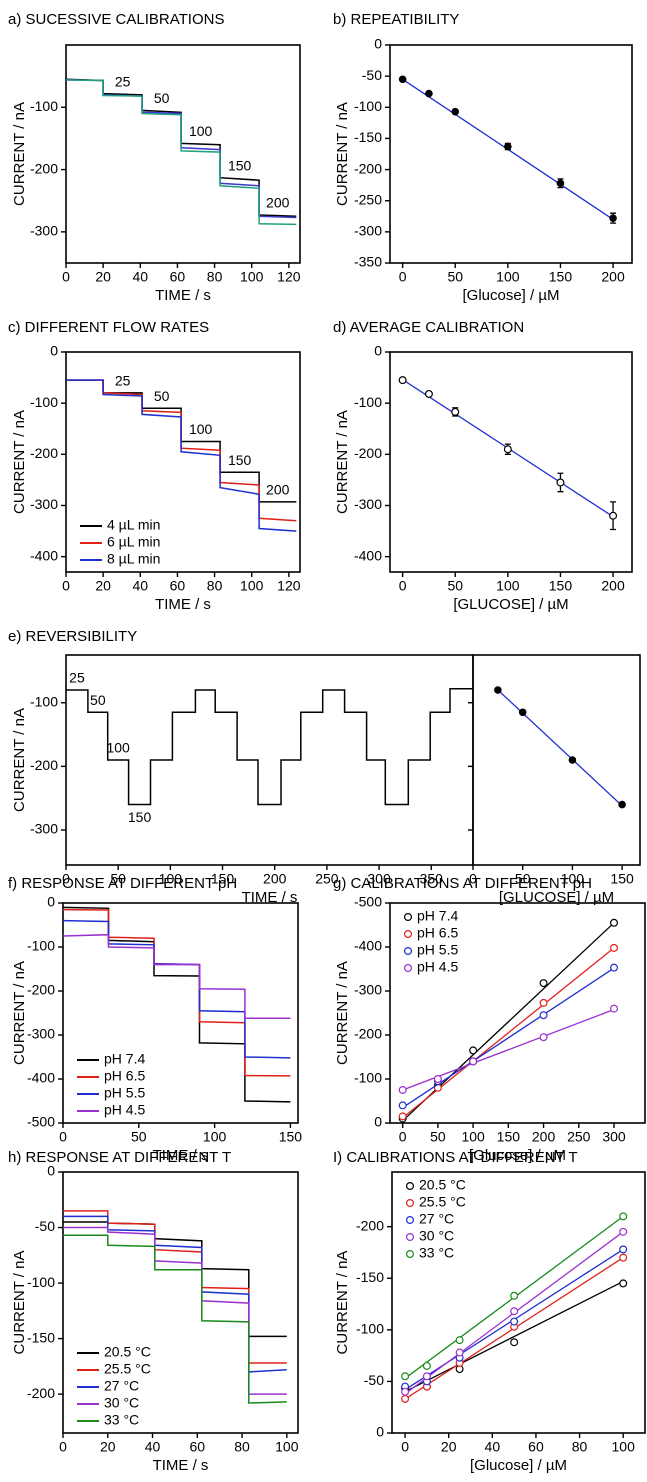 Image resolution: width=647 pixels, height=1482 pixels. What do you see at coordinates (368, 199) in the screenshot?
I see `y-tick-label: -250` at bounding box center [368, 199].